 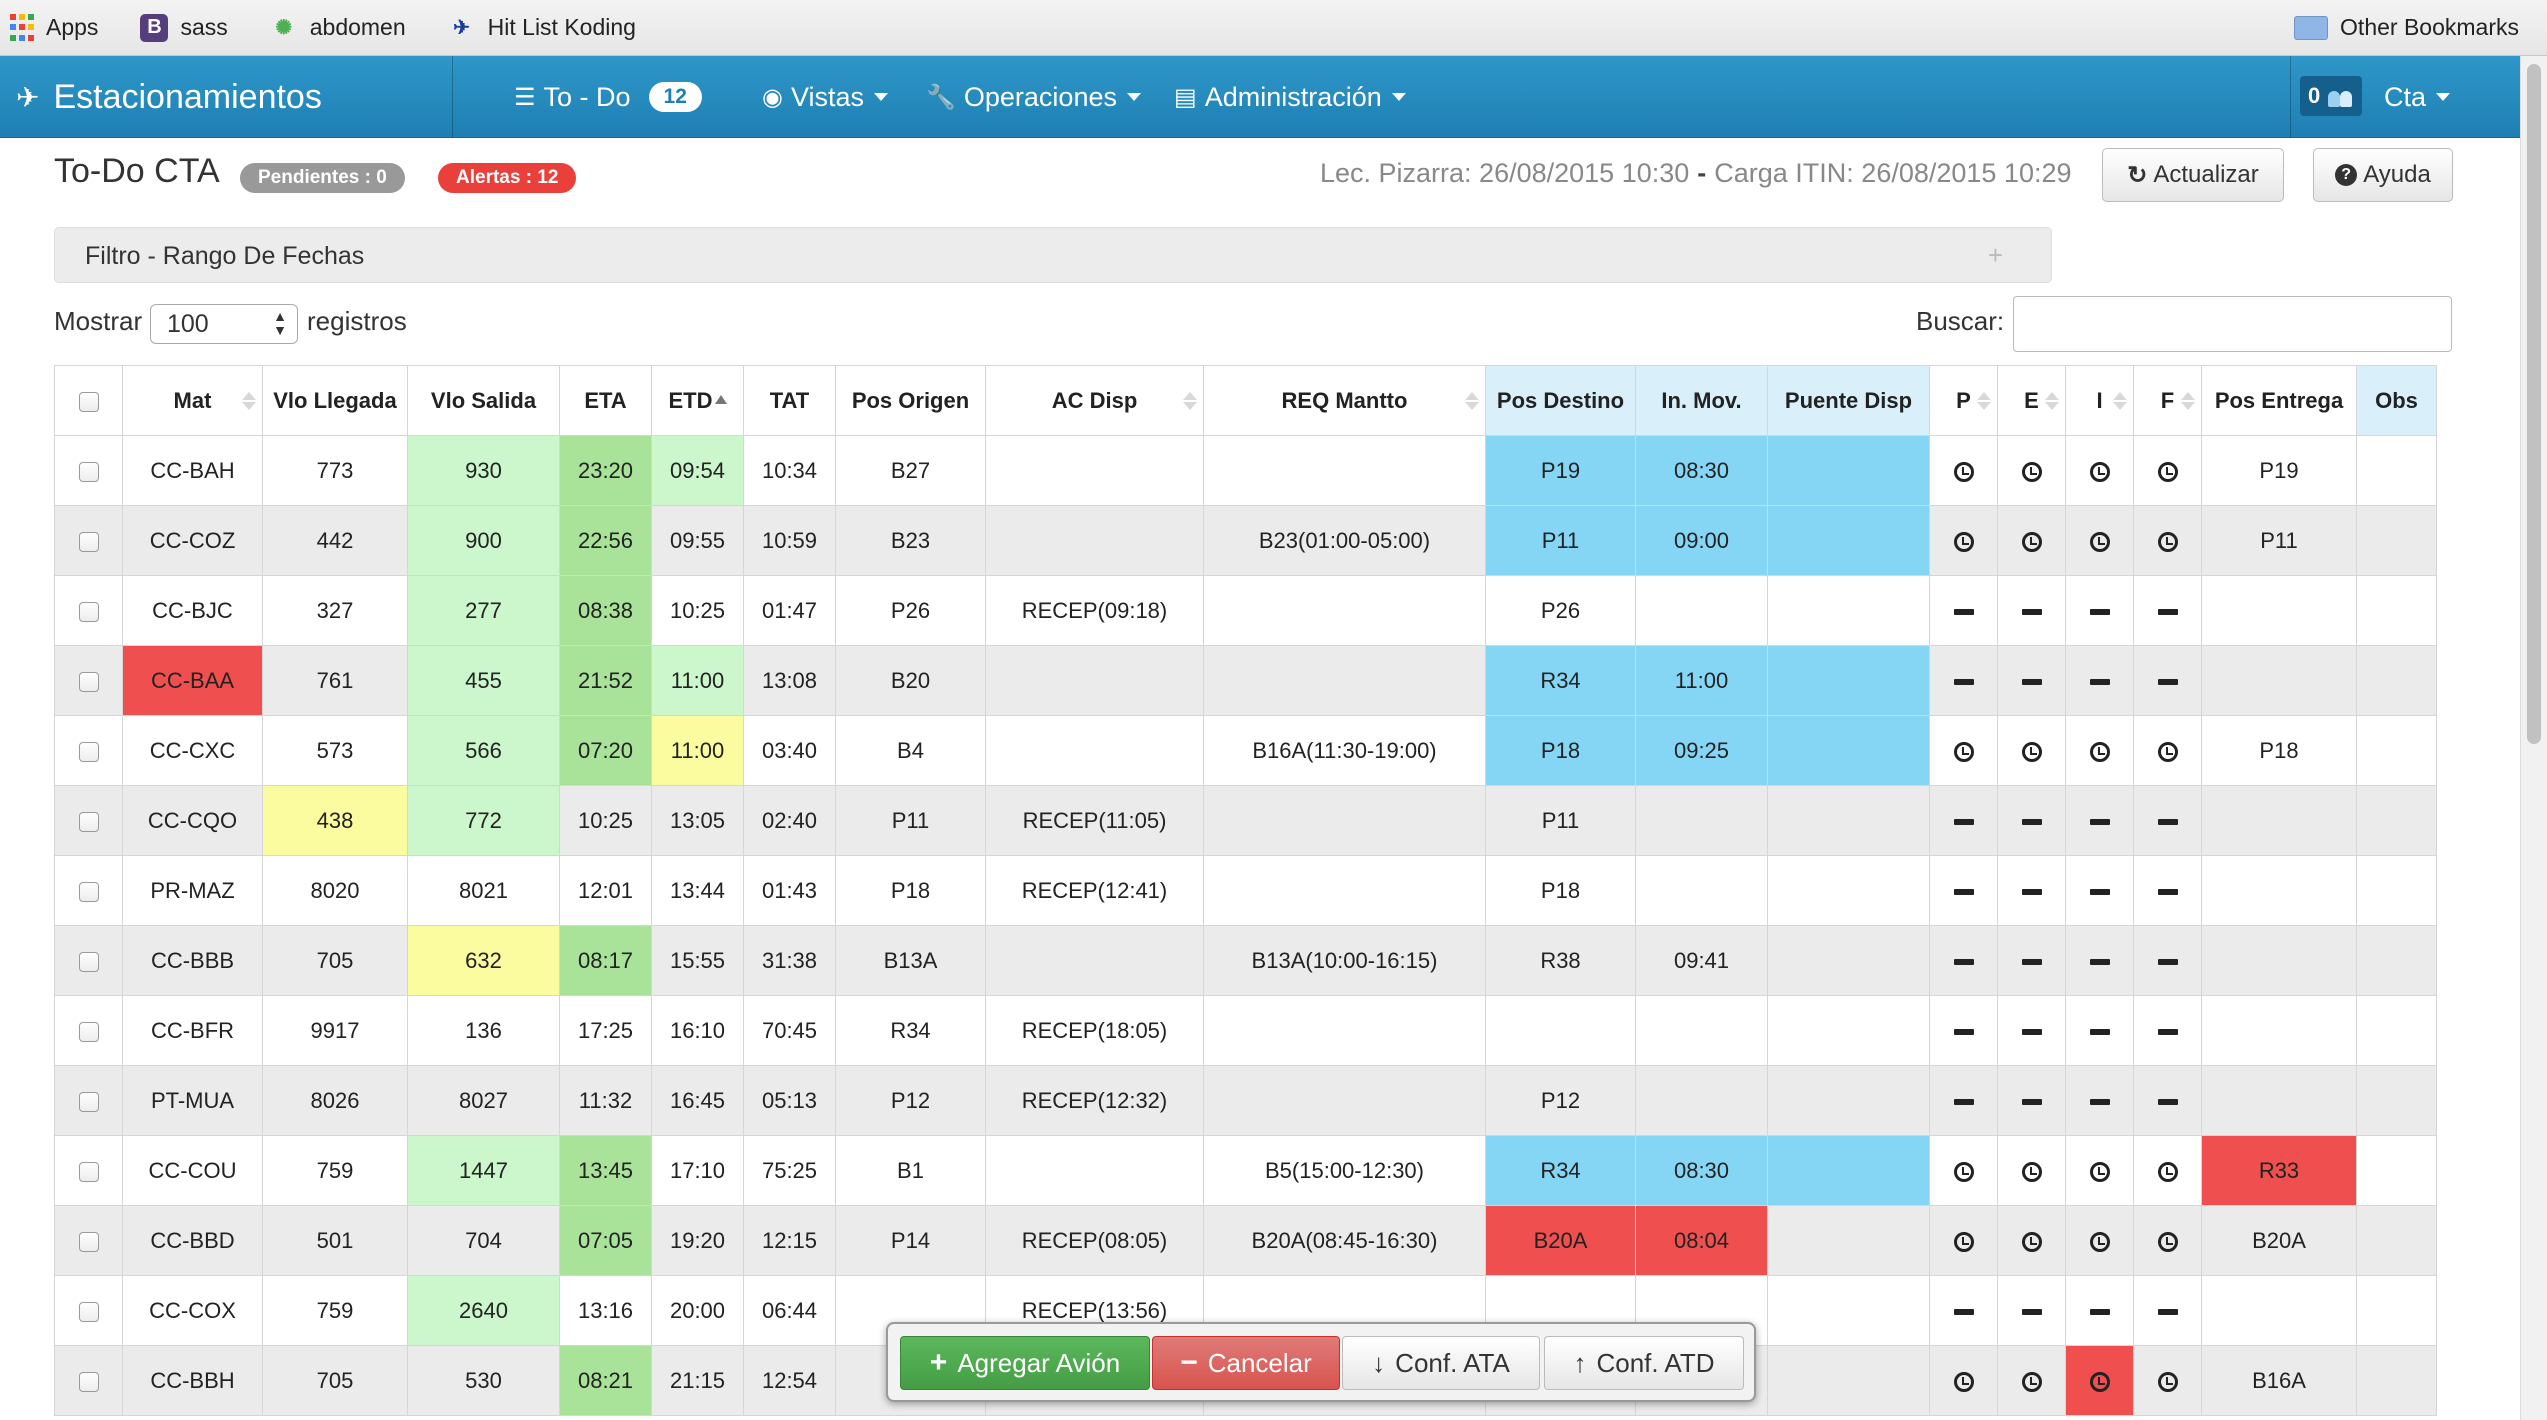 I want to click on col-i: I, so click(x=2099, y=400).